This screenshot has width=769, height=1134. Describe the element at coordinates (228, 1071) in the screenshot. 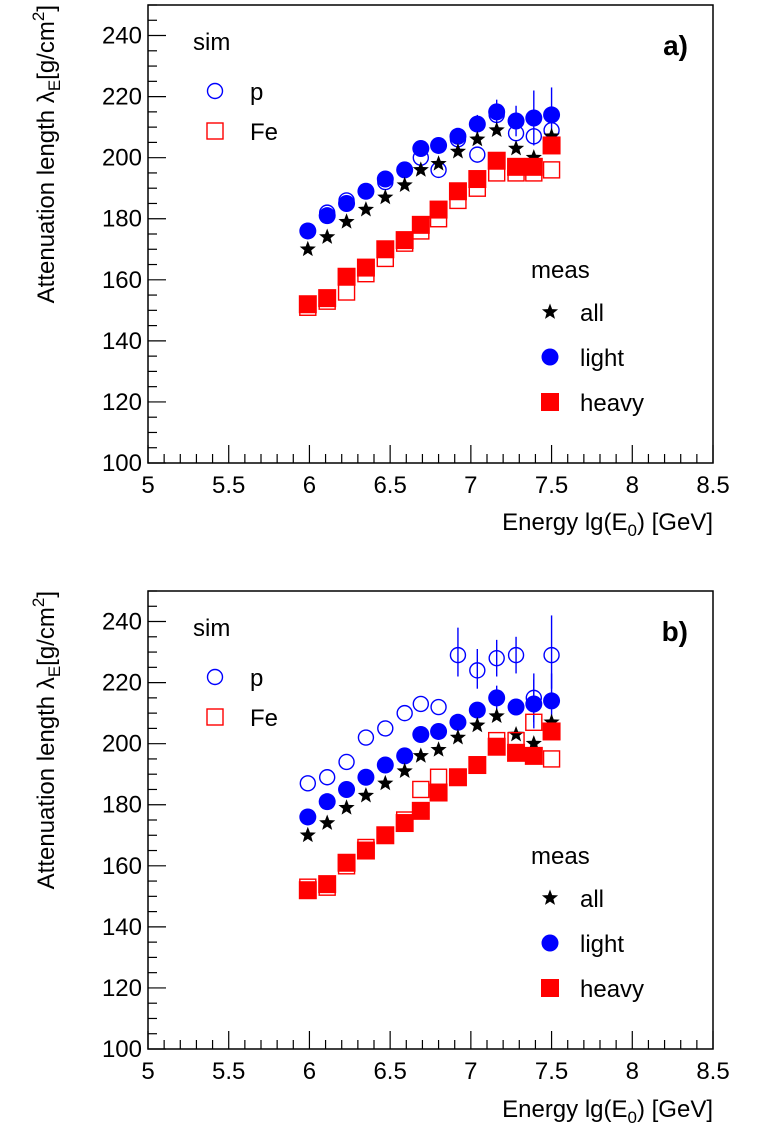

I see `x-tick-label: 5.5` at that location.